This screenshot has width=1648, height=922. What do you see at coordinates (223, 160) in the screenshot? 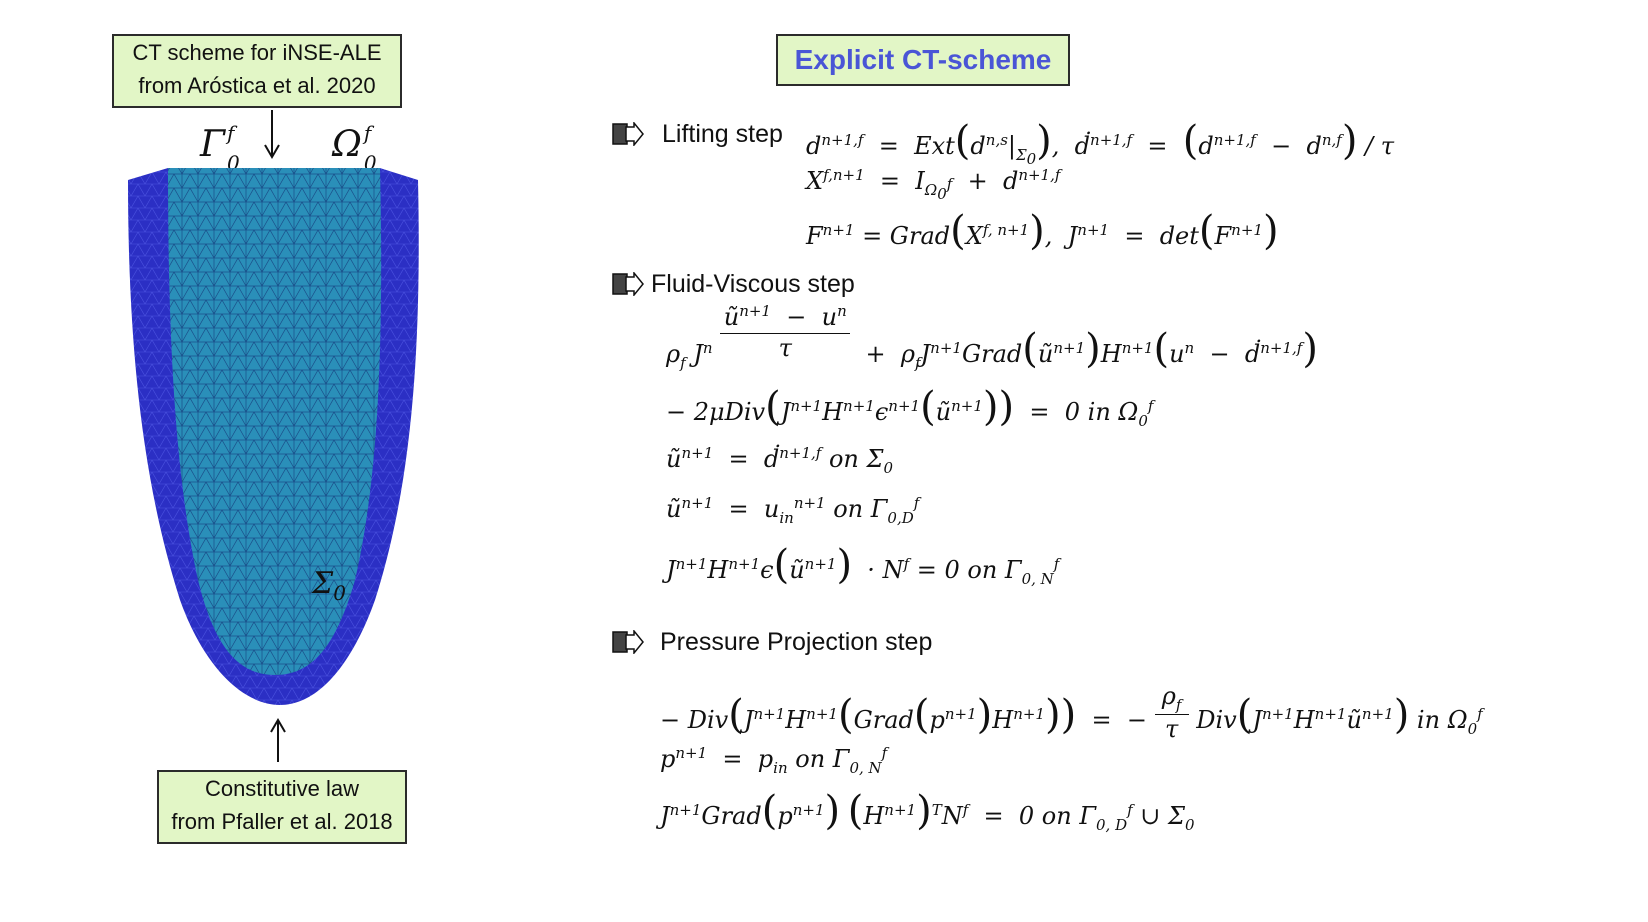
I see `gamma-label: Γ f 0, D` at bounding box center [223, 160].